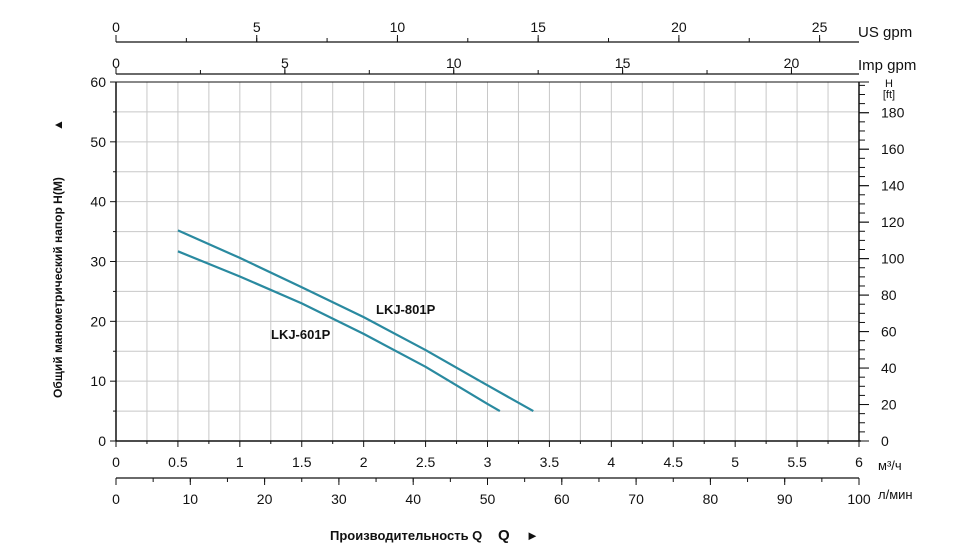 Image resolution: width=959 pixels, height=555 pixels. I want to click on x-tick-label: 2.5, so click(426, 462).